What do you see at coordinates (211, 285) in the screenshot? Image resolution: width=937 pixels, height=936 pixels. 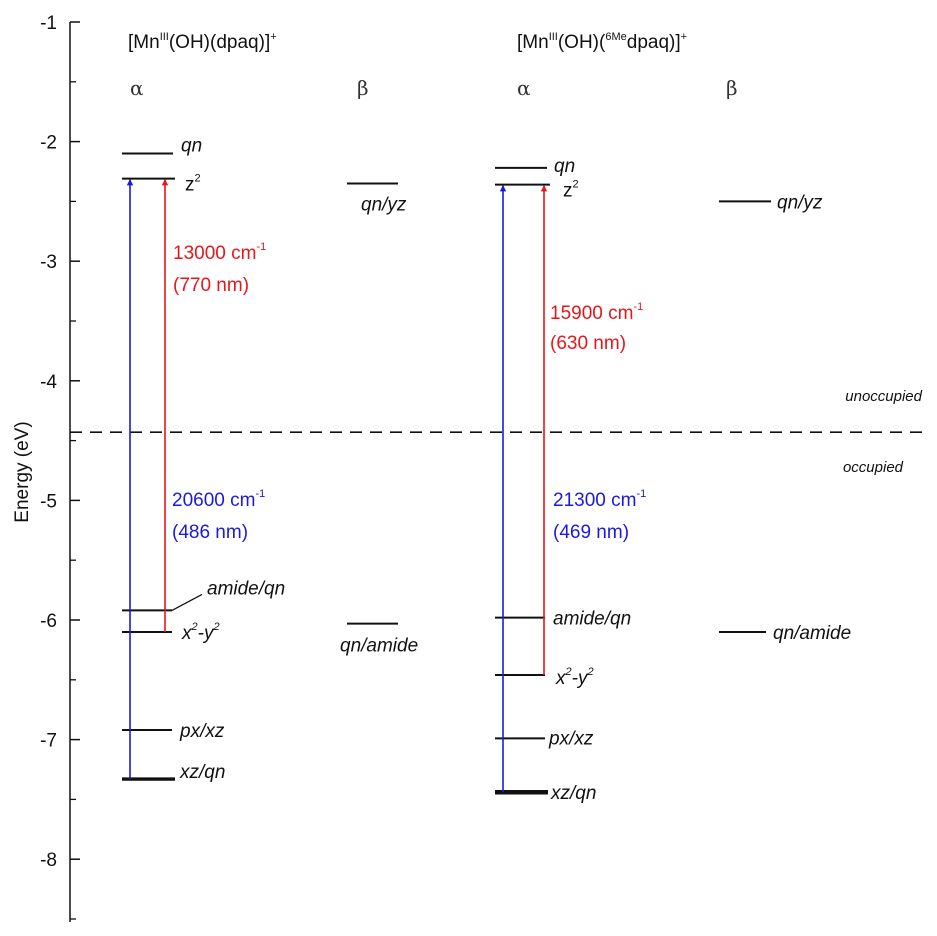 I see `c1-transition-red-wavelength: (770 nm)` at bounding box center [211, 285].